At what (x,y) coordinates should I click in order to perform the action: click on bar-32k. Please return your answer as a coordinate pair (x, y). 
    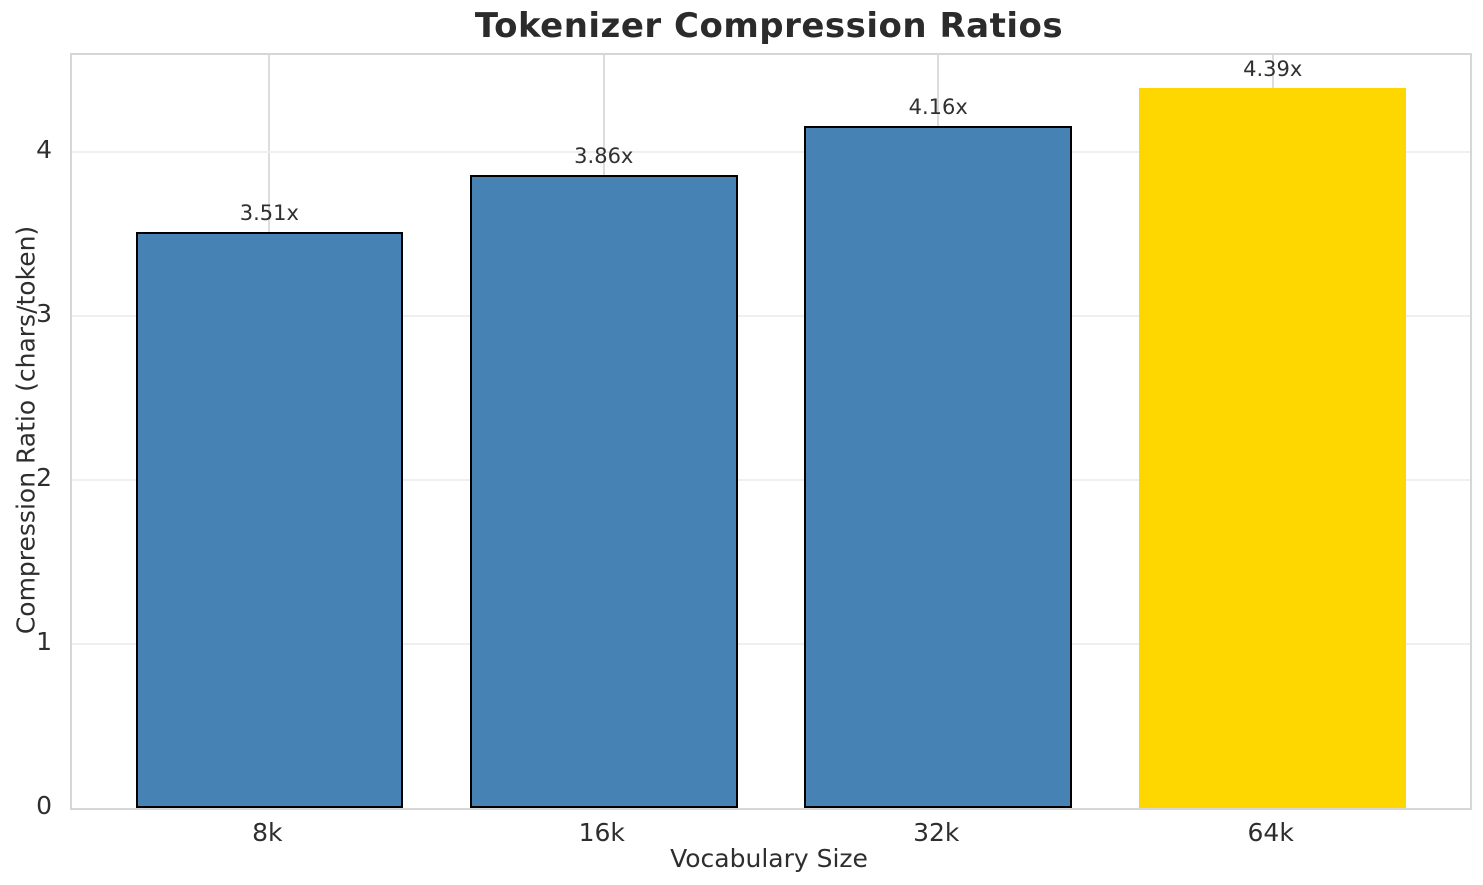
    Looking at the image, I should click on (938, 466).